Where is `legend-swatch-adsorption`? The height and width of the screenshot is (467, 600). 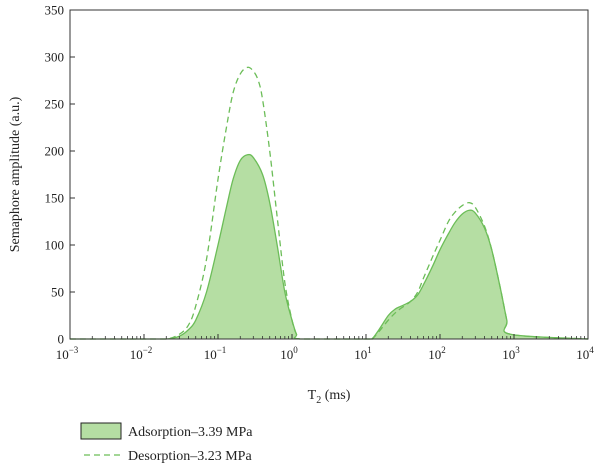
legend-swatch-adsorption is located at coordinates (101, 431).